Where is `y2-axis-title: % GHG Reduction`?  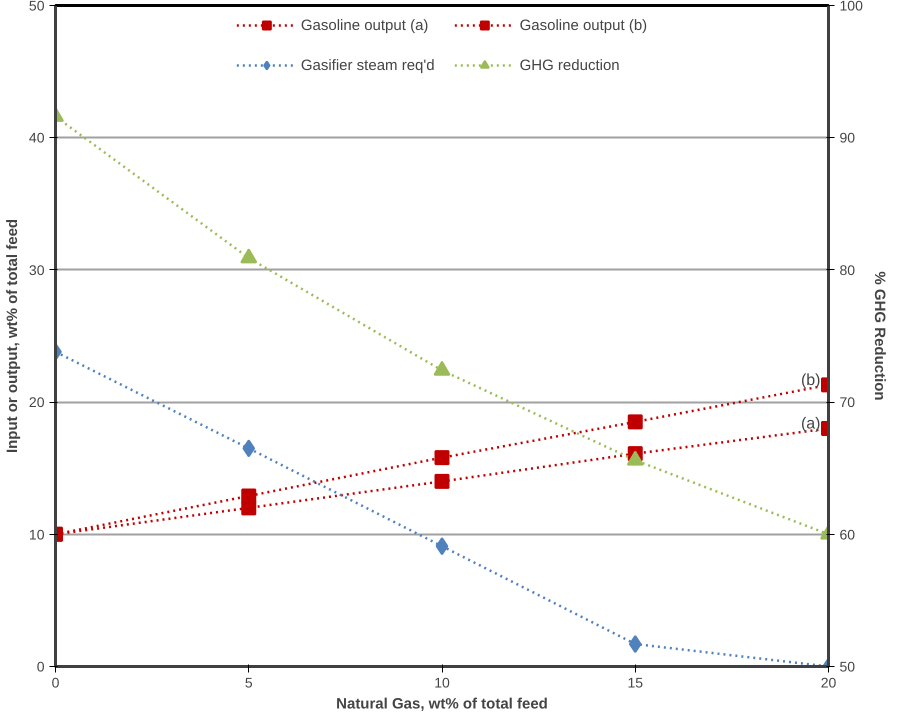
y2-axis-title: % GHG Reduction is located at coordinates (879, 336).